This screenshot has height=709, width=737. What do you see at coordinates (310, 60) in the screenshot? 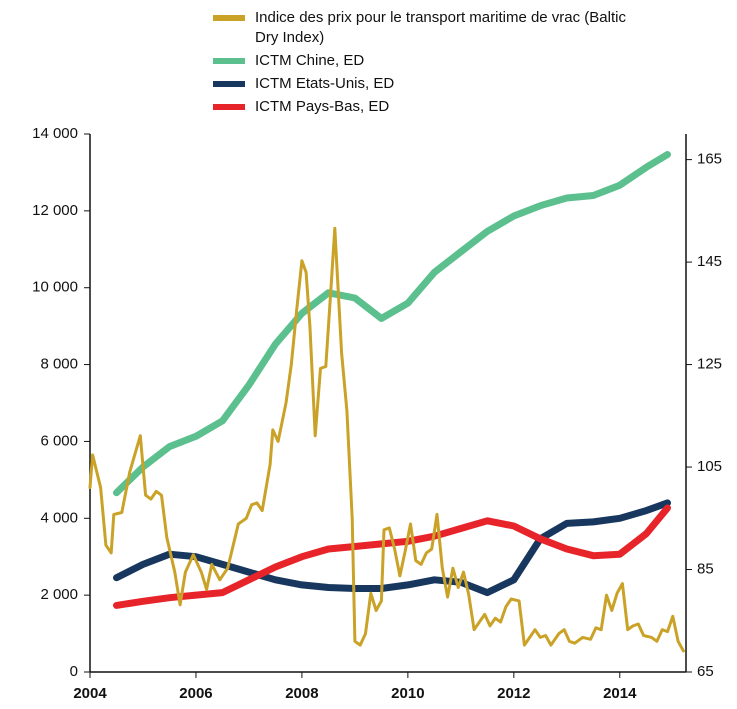
I see `legend-label: ICTM Chine, ED` at bounding box center [310, 60].